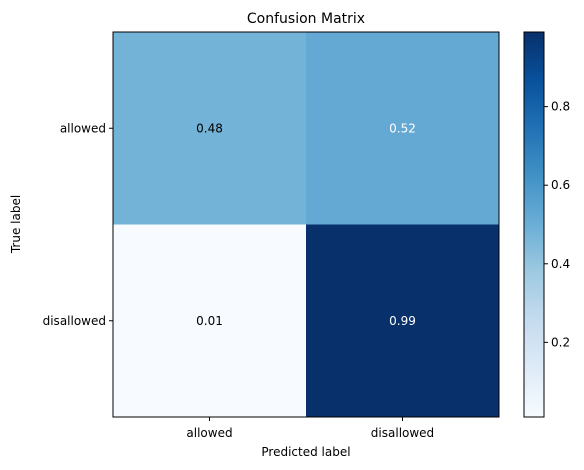  What do you see at coordinates (74, 321) in the screenshot?
I see `y-tick-label: disallowed` at bounding box center [74, 321].